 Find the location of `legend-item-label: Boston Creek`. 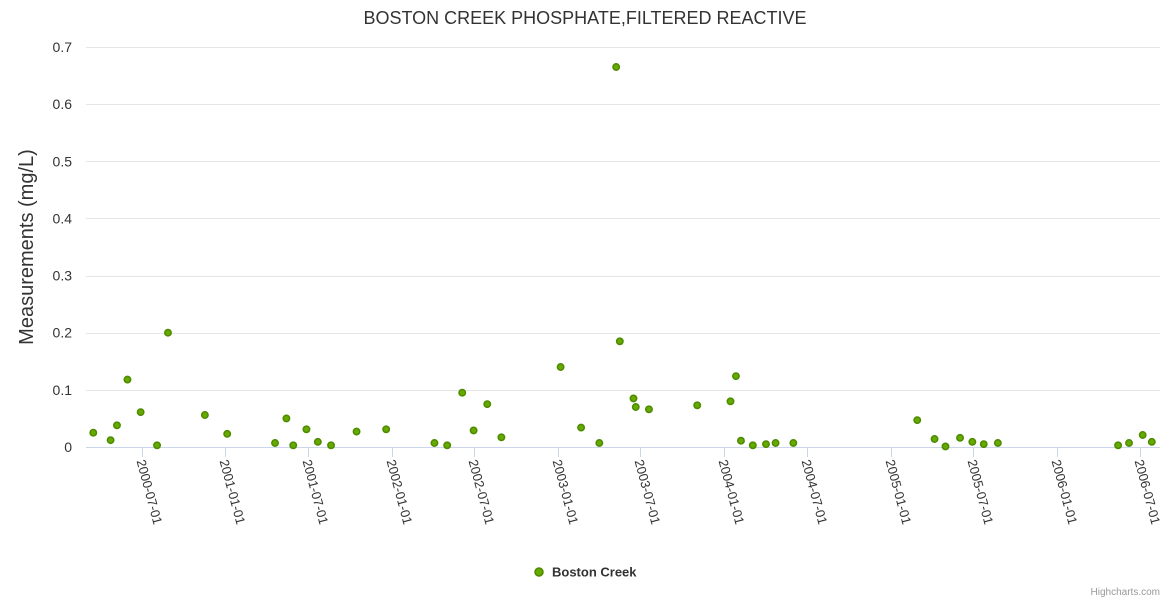

legend-item-label: Boston Creek is located at coordinates (594, 572).